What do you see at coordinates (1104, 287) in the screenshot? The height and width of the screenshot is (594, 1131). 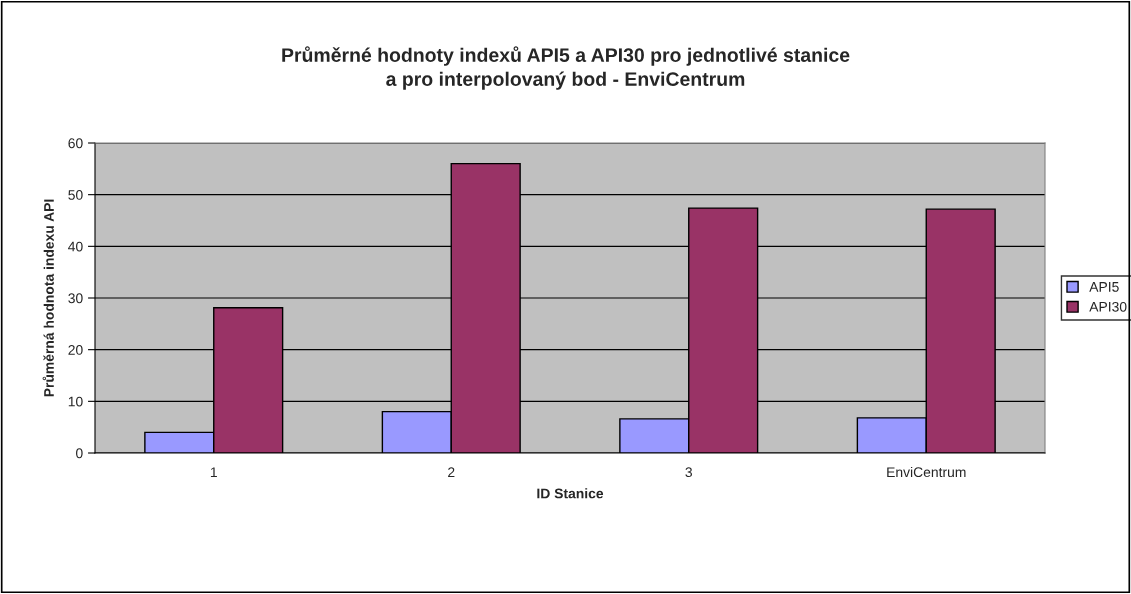 I see `legend-label: API5` at bounding box center [1104, 287].